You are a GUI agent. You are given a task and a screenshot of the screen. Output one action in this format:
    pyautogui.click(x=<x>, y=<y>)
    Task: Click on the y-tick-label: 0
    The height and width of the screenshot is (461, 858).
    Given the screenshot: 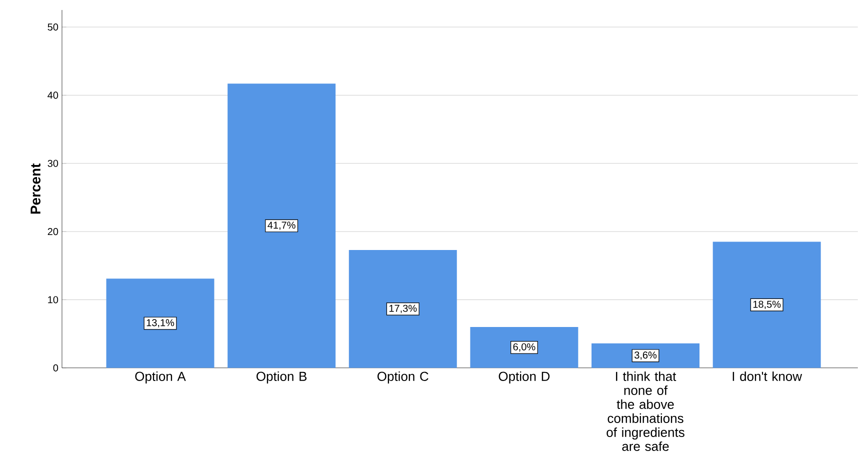 What is the action you would take?
    pyautogui.click(x=55, y=368)
    